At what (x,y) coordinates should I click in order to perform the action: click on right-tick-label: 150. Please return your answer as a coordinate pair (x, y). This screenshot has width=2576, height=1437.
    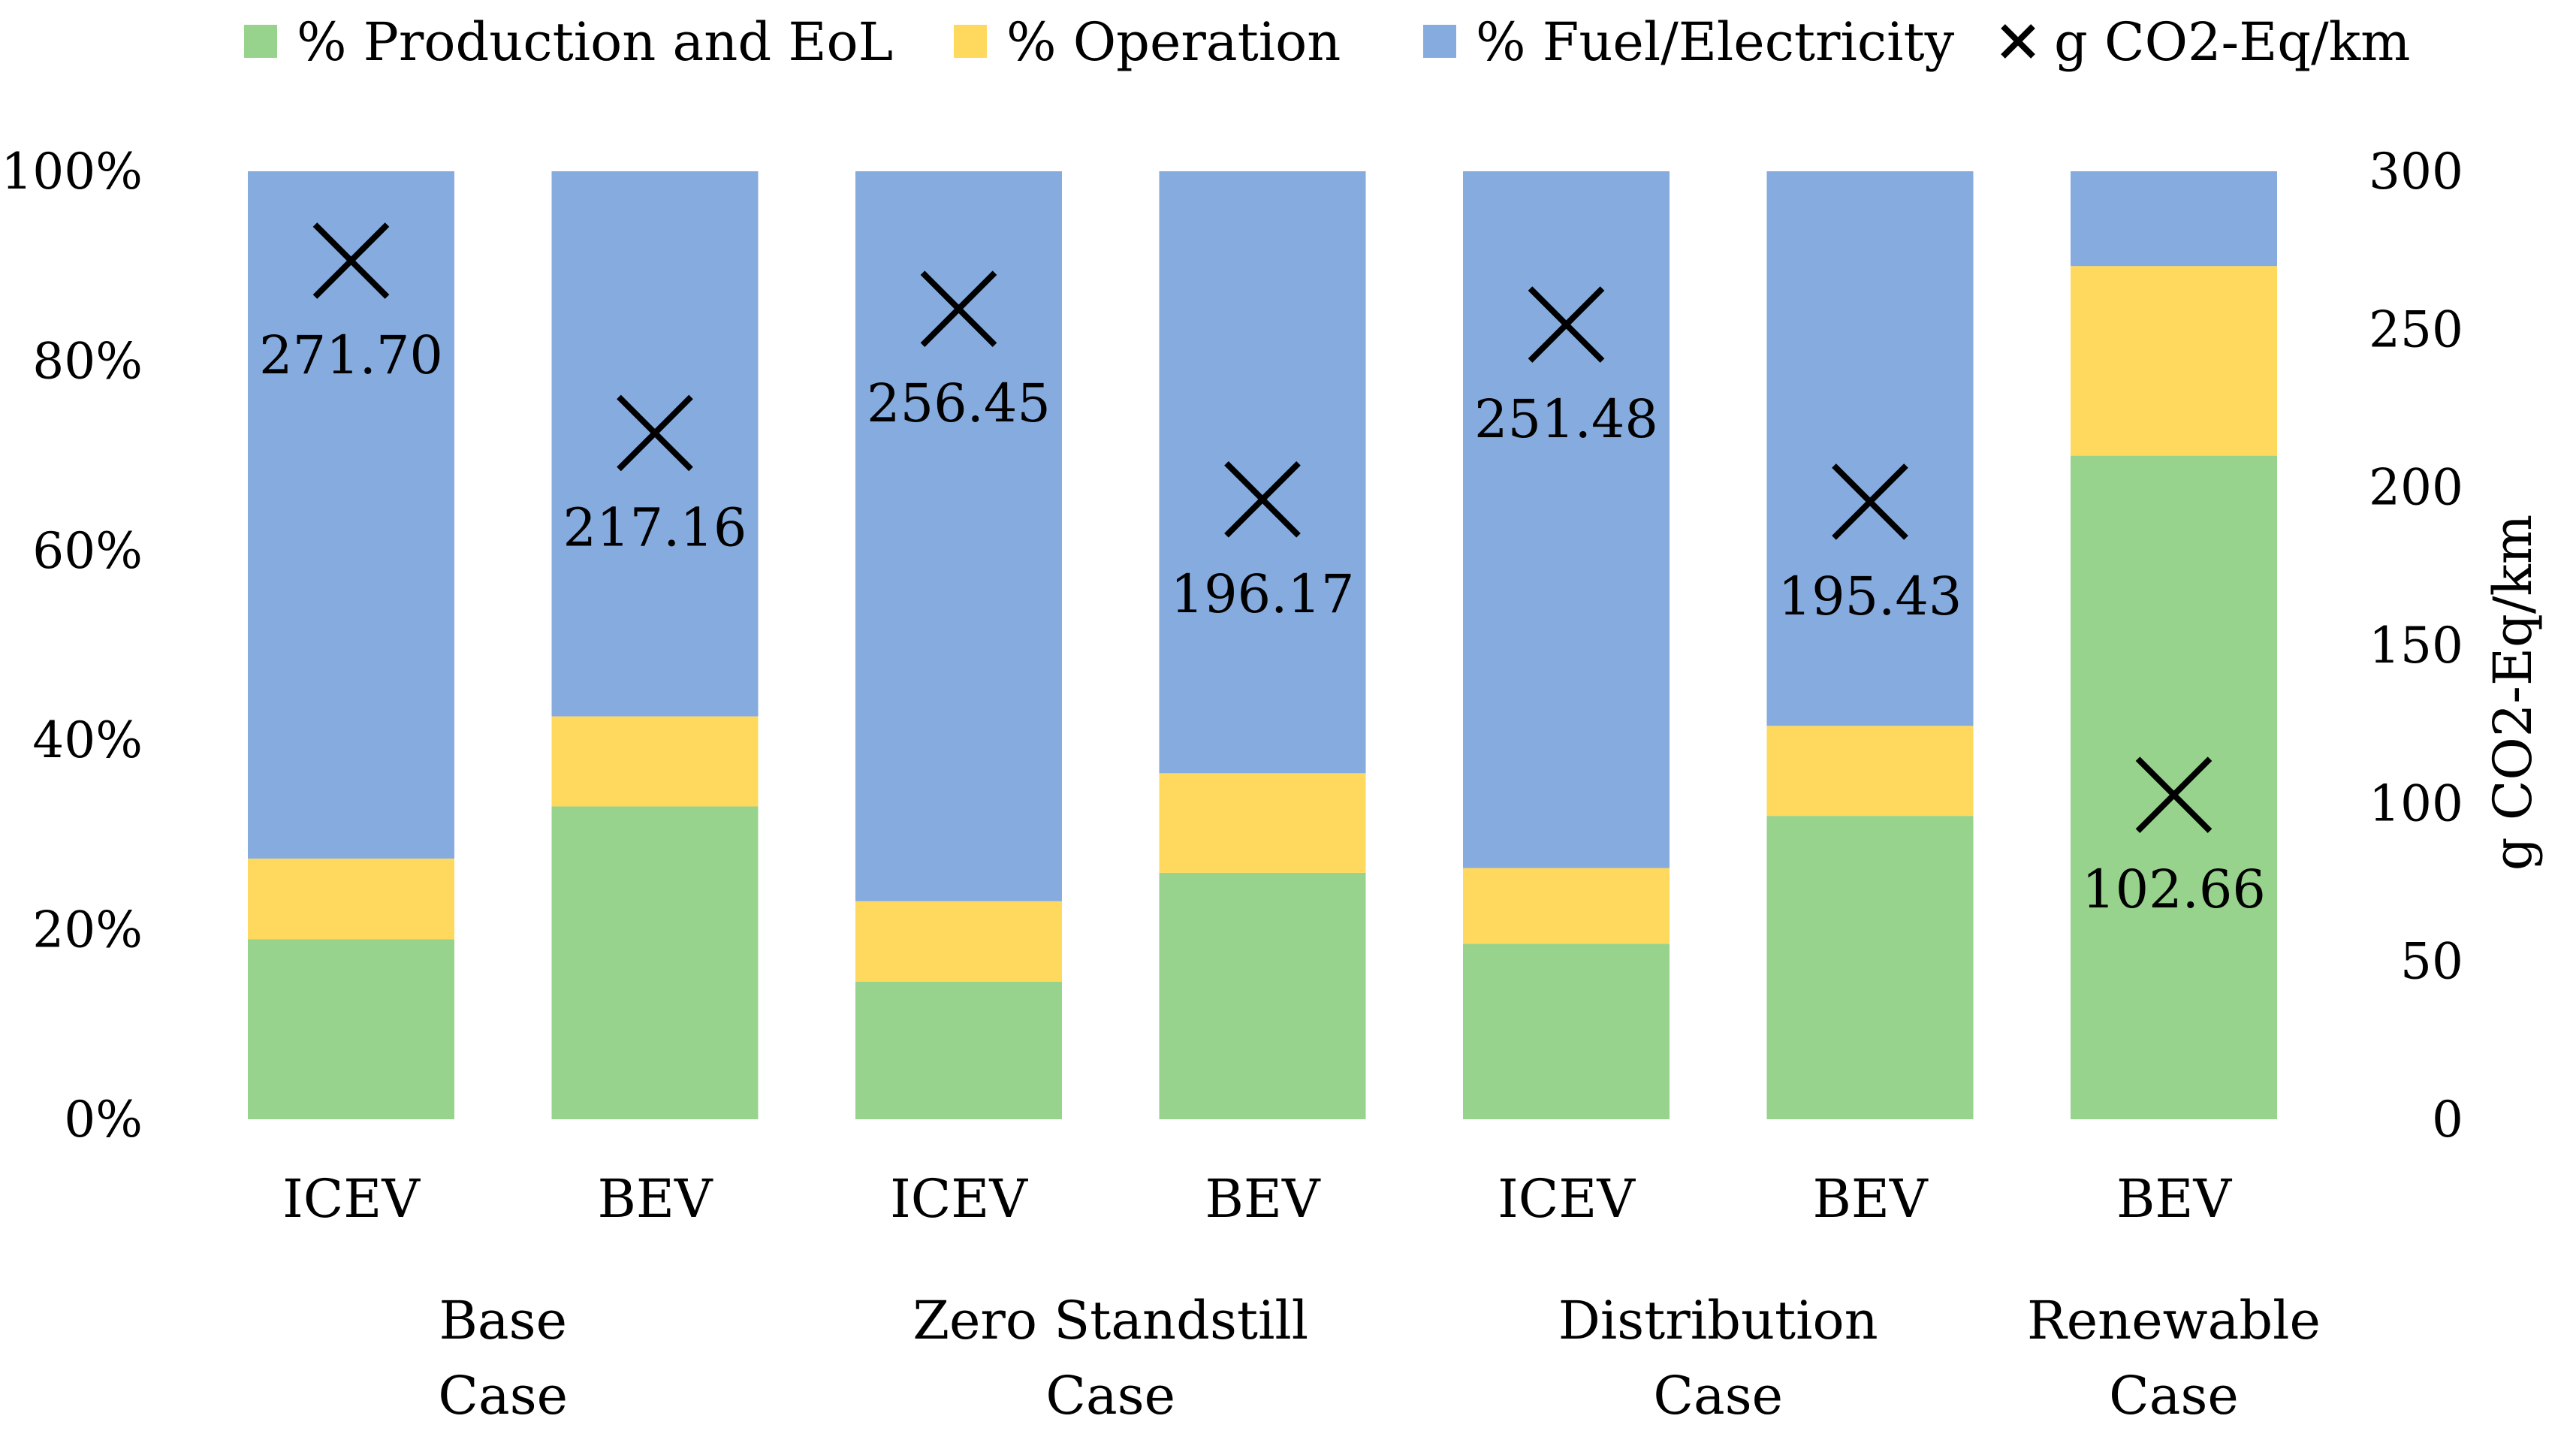
    Looking at the image, I should click on (2416, 646).